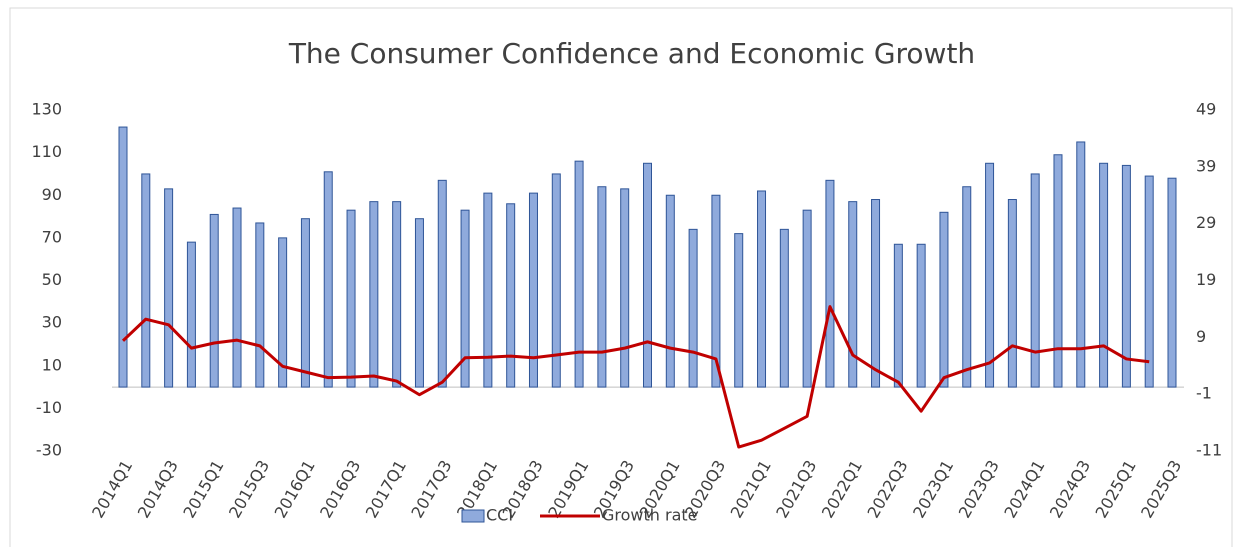  I want to click on y-tick-label: 110, so click(46, 151).